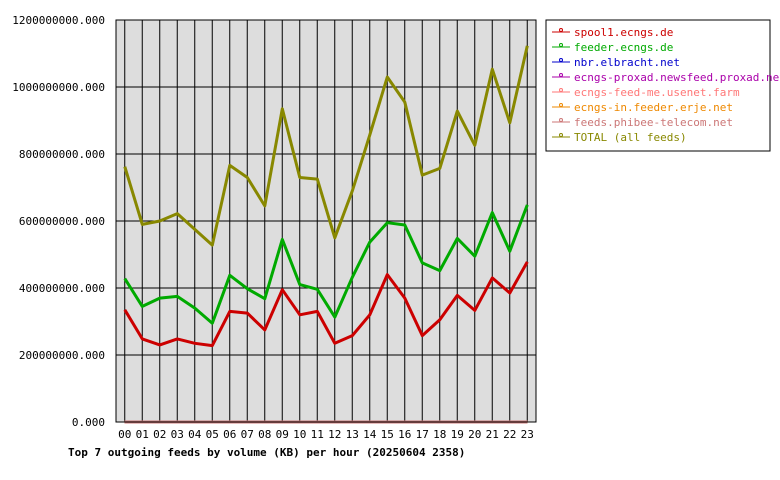 The image size is (780, 480). I want to click on x-tick-label: 11, so click(317, 434).